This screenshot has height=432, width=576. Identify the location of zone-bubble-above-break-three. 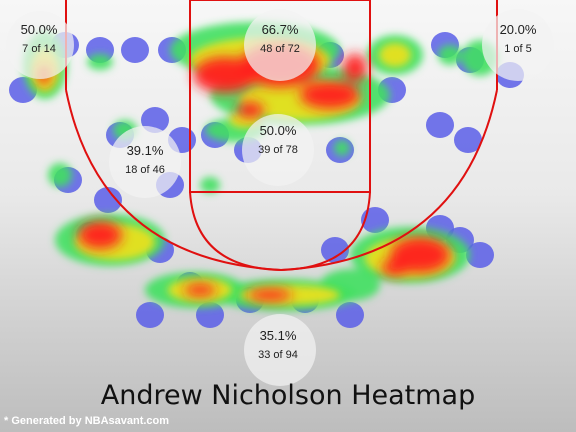
(280, 350).